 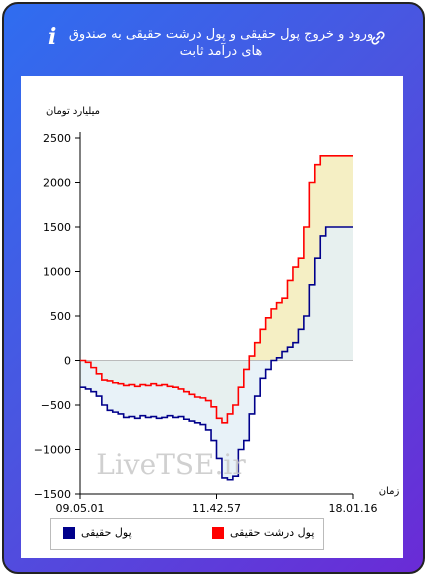 I want to click on x-tick-label: 09.05.01, so click(x=80, y=508).